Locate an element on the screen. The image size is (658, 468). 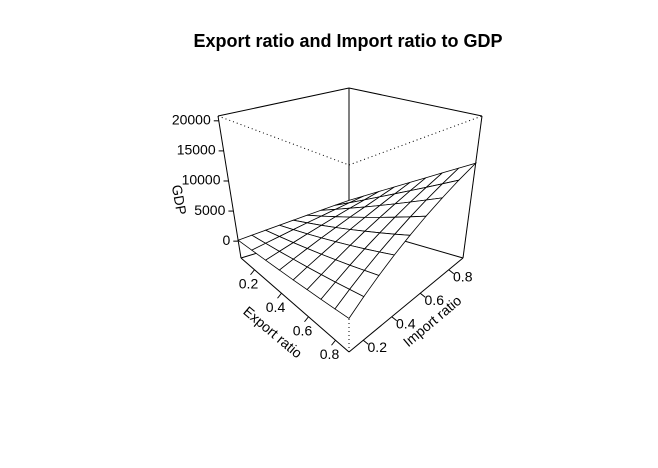
y-tick-label: 0.8 is located at coordinates (463, 276).